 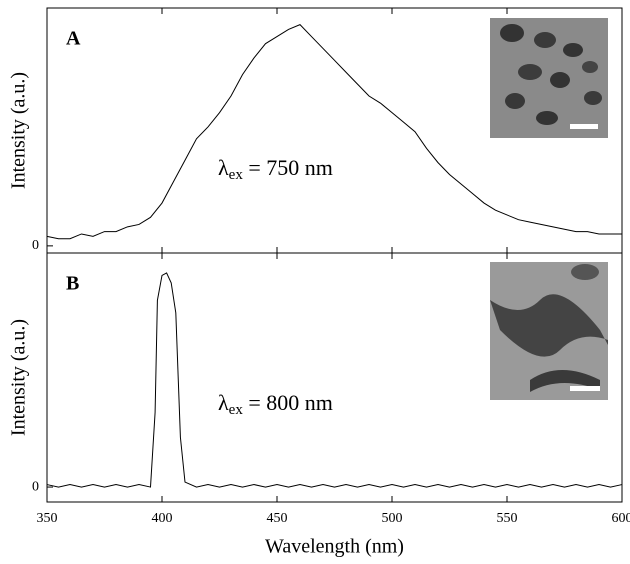 What do you see at coordinates (288, 402) in the screenshot?
I see `annotation-text: = 800 nm` at bounding box center [288, 402].